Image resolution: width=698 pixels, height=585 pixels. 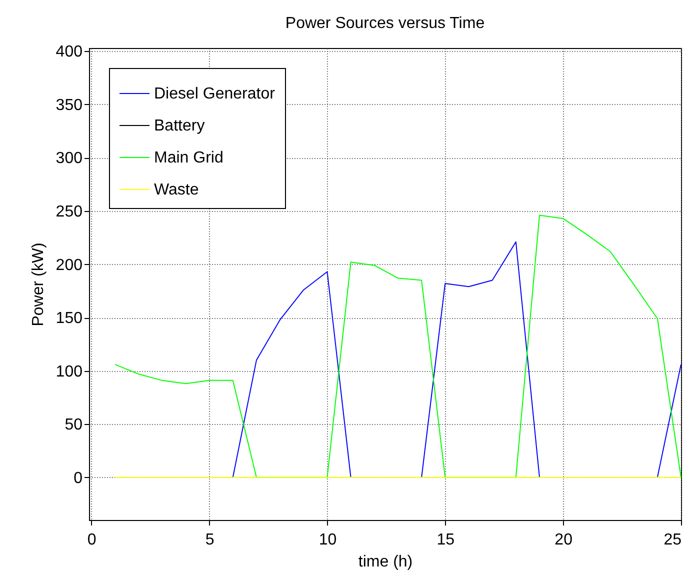 What do you see at coordinates (673, 540) in the screenshot?
I see `x-tick-label: 25` at bounding box center [673, 540].